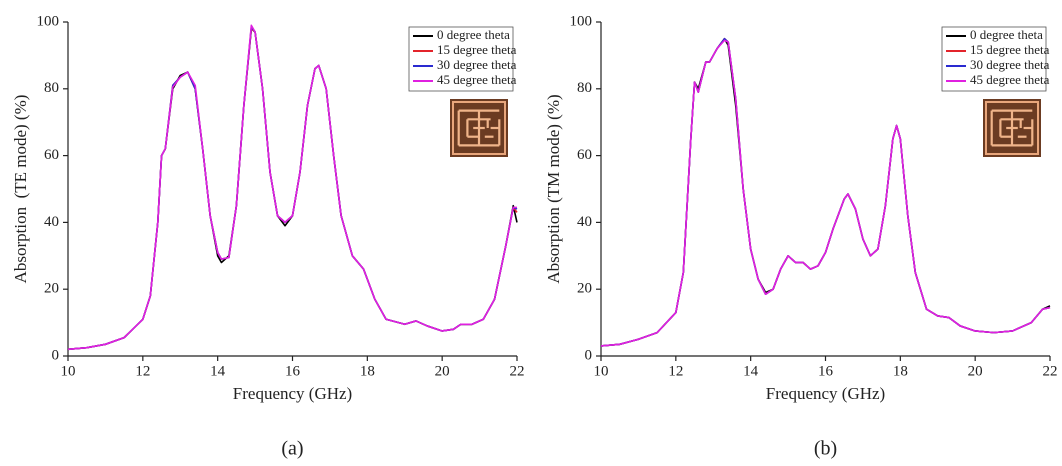  Describe the element at coordinates (292, 449) in the screenshot. I see `panel-label: (a)` at that location.